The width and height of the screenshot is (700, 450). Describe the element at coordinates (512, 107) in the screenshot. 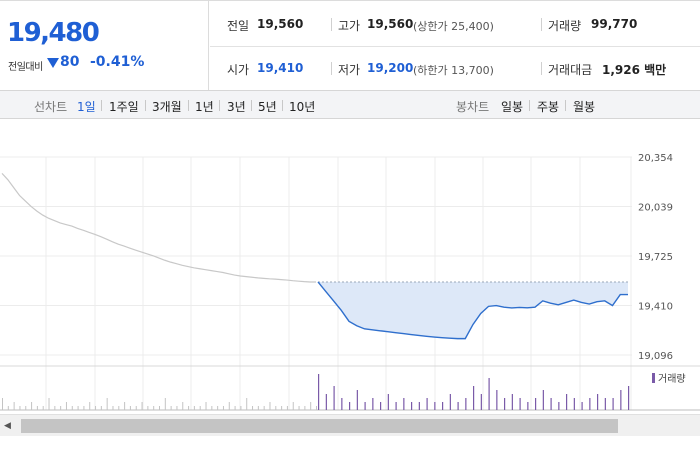

I see `candle-daily: 일봉` at that location.